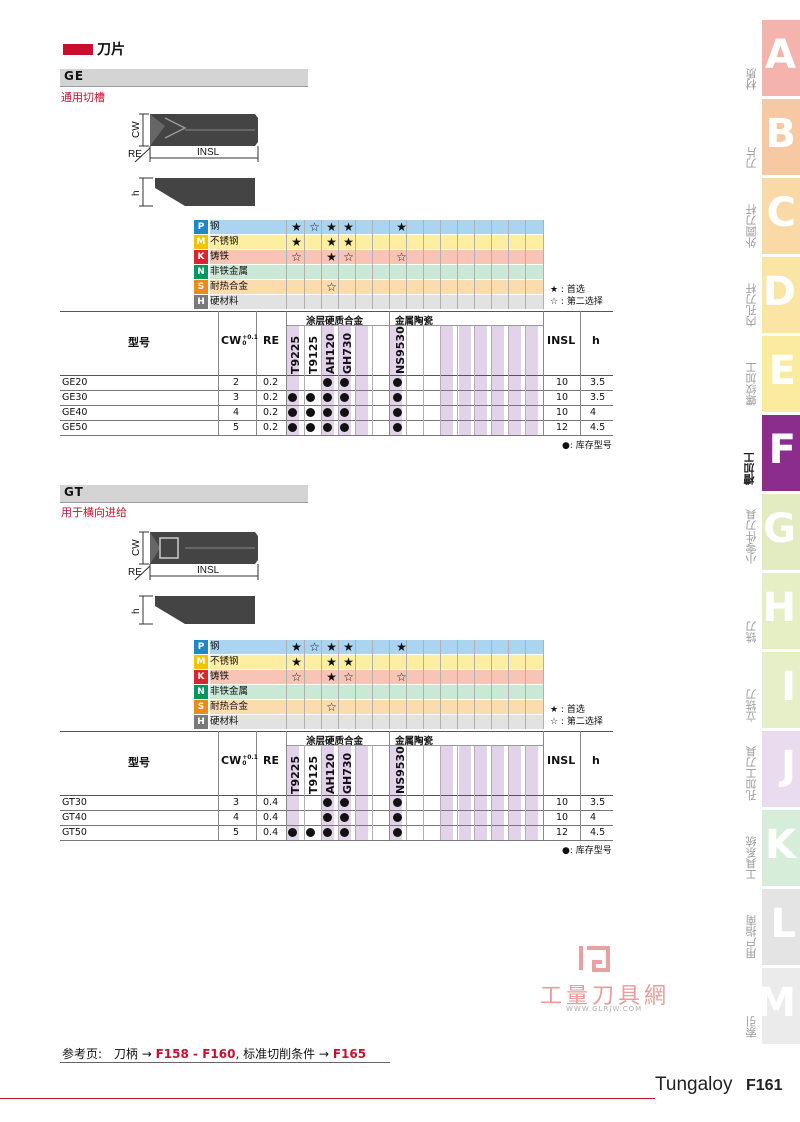  I want to click on dim-label-h: h, so click(136, 193).